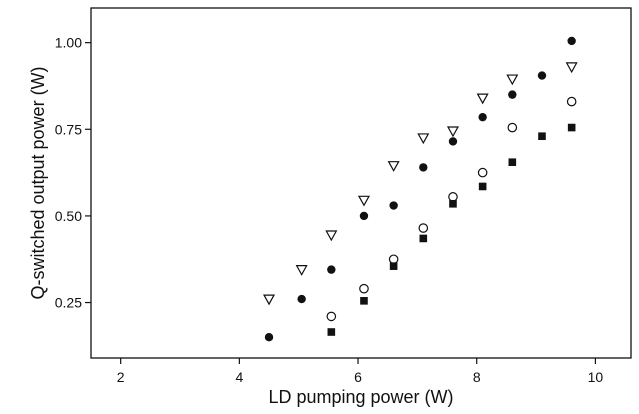 This screenshot has width=639, height=414. Describe the element at coordinates (358, 377) in the screenshot. I see `x-tick-label: 6` at that location.